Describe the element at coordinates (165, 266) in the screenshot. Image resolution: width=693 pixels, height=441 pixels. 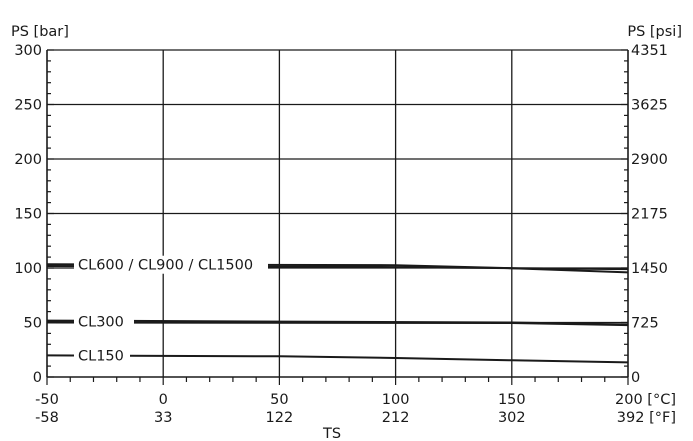
I see `series-label: CL600 / CL900 / CL1500` at that location.